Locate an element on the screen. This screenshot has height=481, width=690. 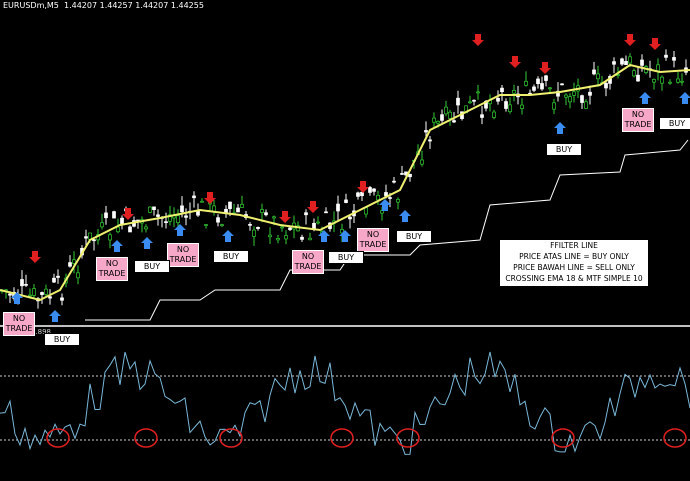
filter-line: CROSSING EMA 18 & MTF SIMPLE 10 is located at coordinates (574, 278).